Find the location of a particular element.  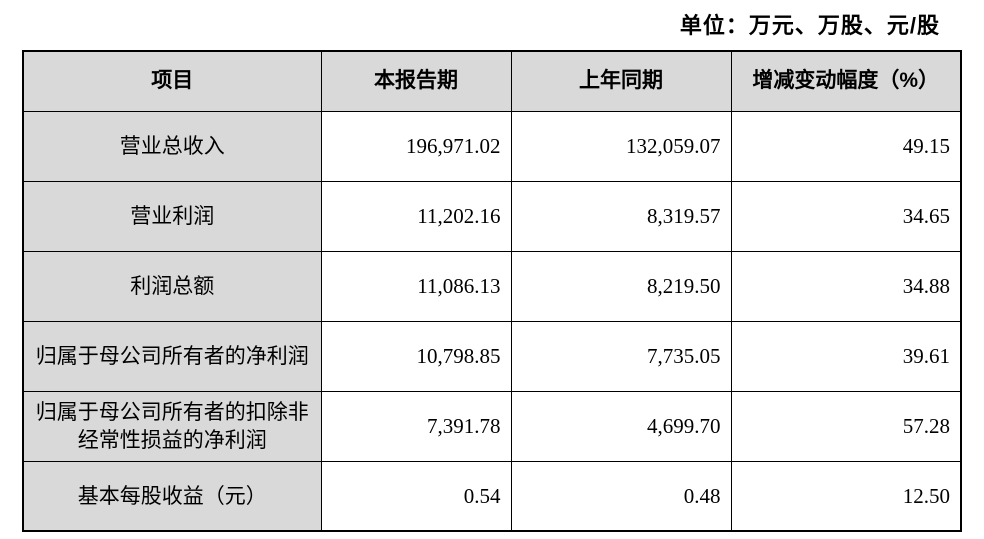

row-item-label: 利润总额 is located at coordinates (172, 286).